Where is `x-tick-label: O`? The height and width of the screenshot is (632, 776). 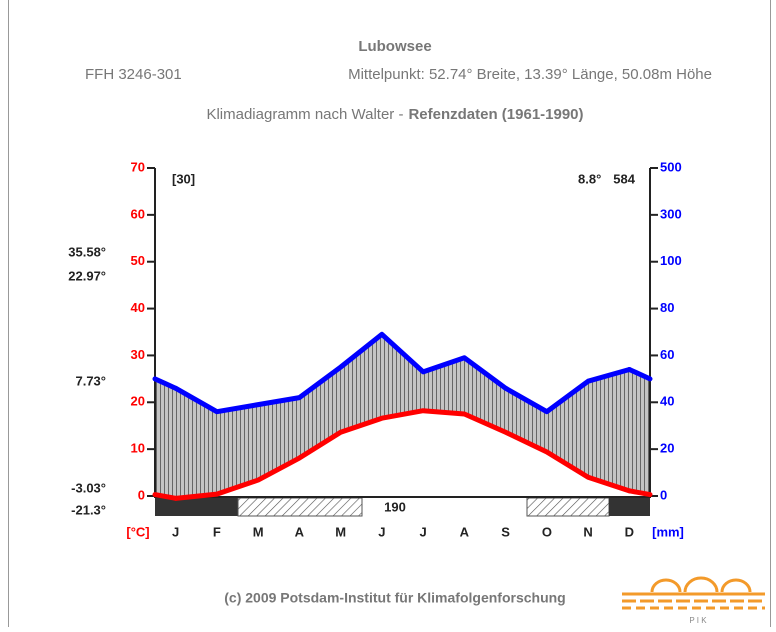
x-tick-label: O is located at coordinates (547, 531).